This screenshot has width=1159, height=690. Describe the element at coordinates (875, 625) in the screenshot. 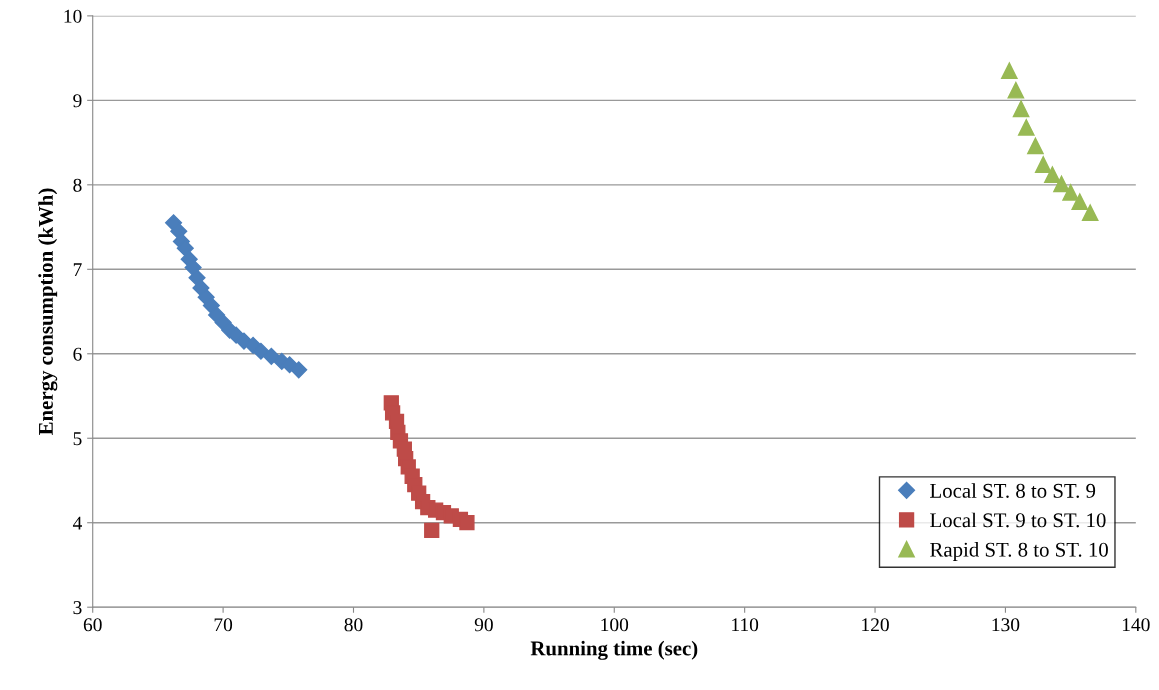

I see `x-tick-label: 120` at that location.